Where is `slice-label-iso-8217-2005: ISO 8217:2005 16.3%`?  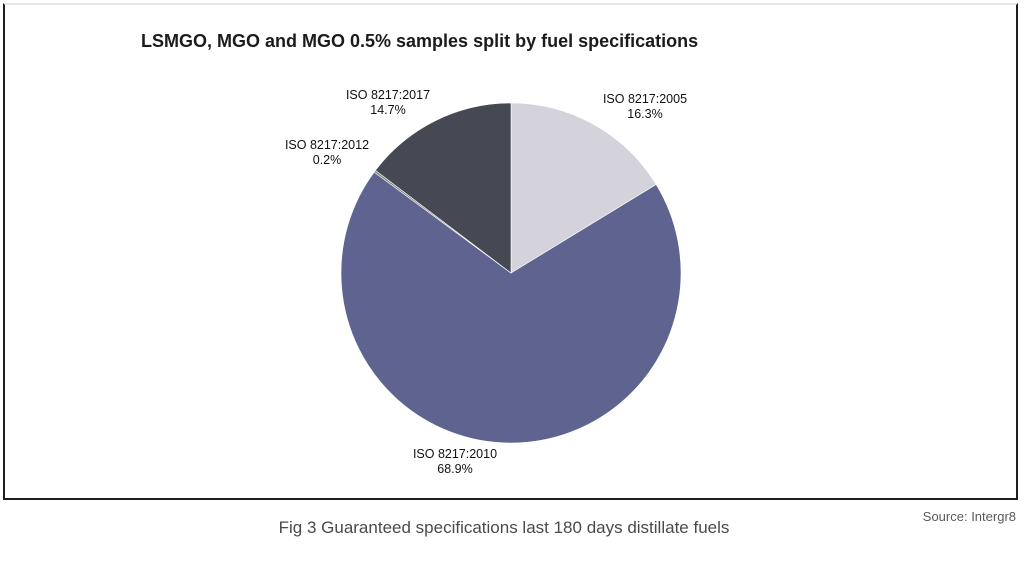 slice-label-iso-8217-2005: ISO 8217:2005 16.3% is located at coordinates (645, 107).